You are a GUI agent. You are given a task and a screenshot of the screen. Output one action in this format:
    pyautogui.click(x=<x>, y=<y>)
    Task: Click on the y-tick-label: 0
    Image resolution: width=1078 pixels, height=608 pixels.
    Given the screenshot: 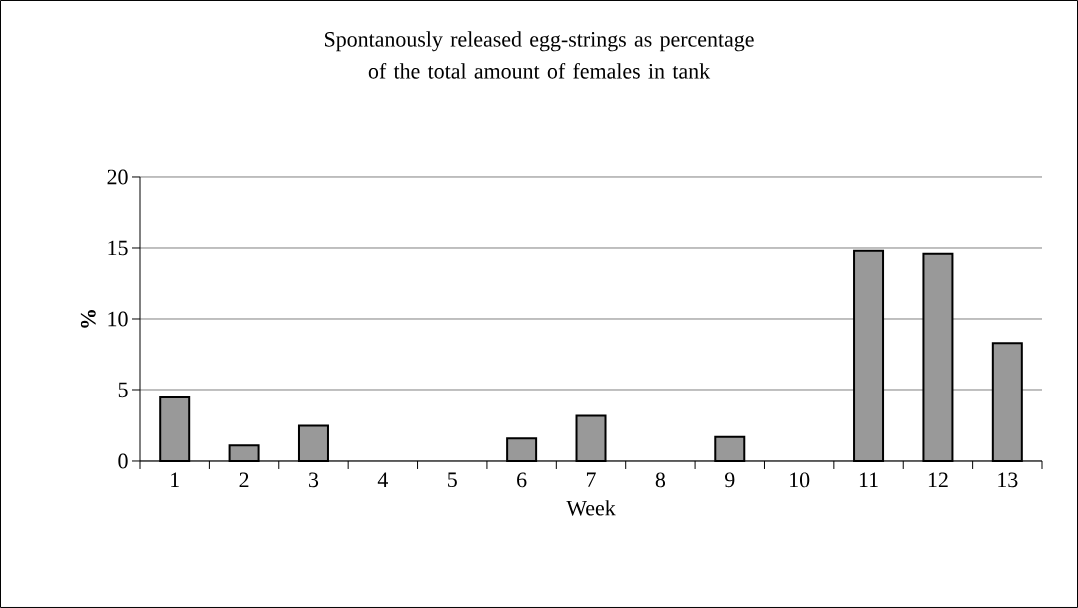 What is the action you would take?
    pyautogui.click(x=123, y=461)
    